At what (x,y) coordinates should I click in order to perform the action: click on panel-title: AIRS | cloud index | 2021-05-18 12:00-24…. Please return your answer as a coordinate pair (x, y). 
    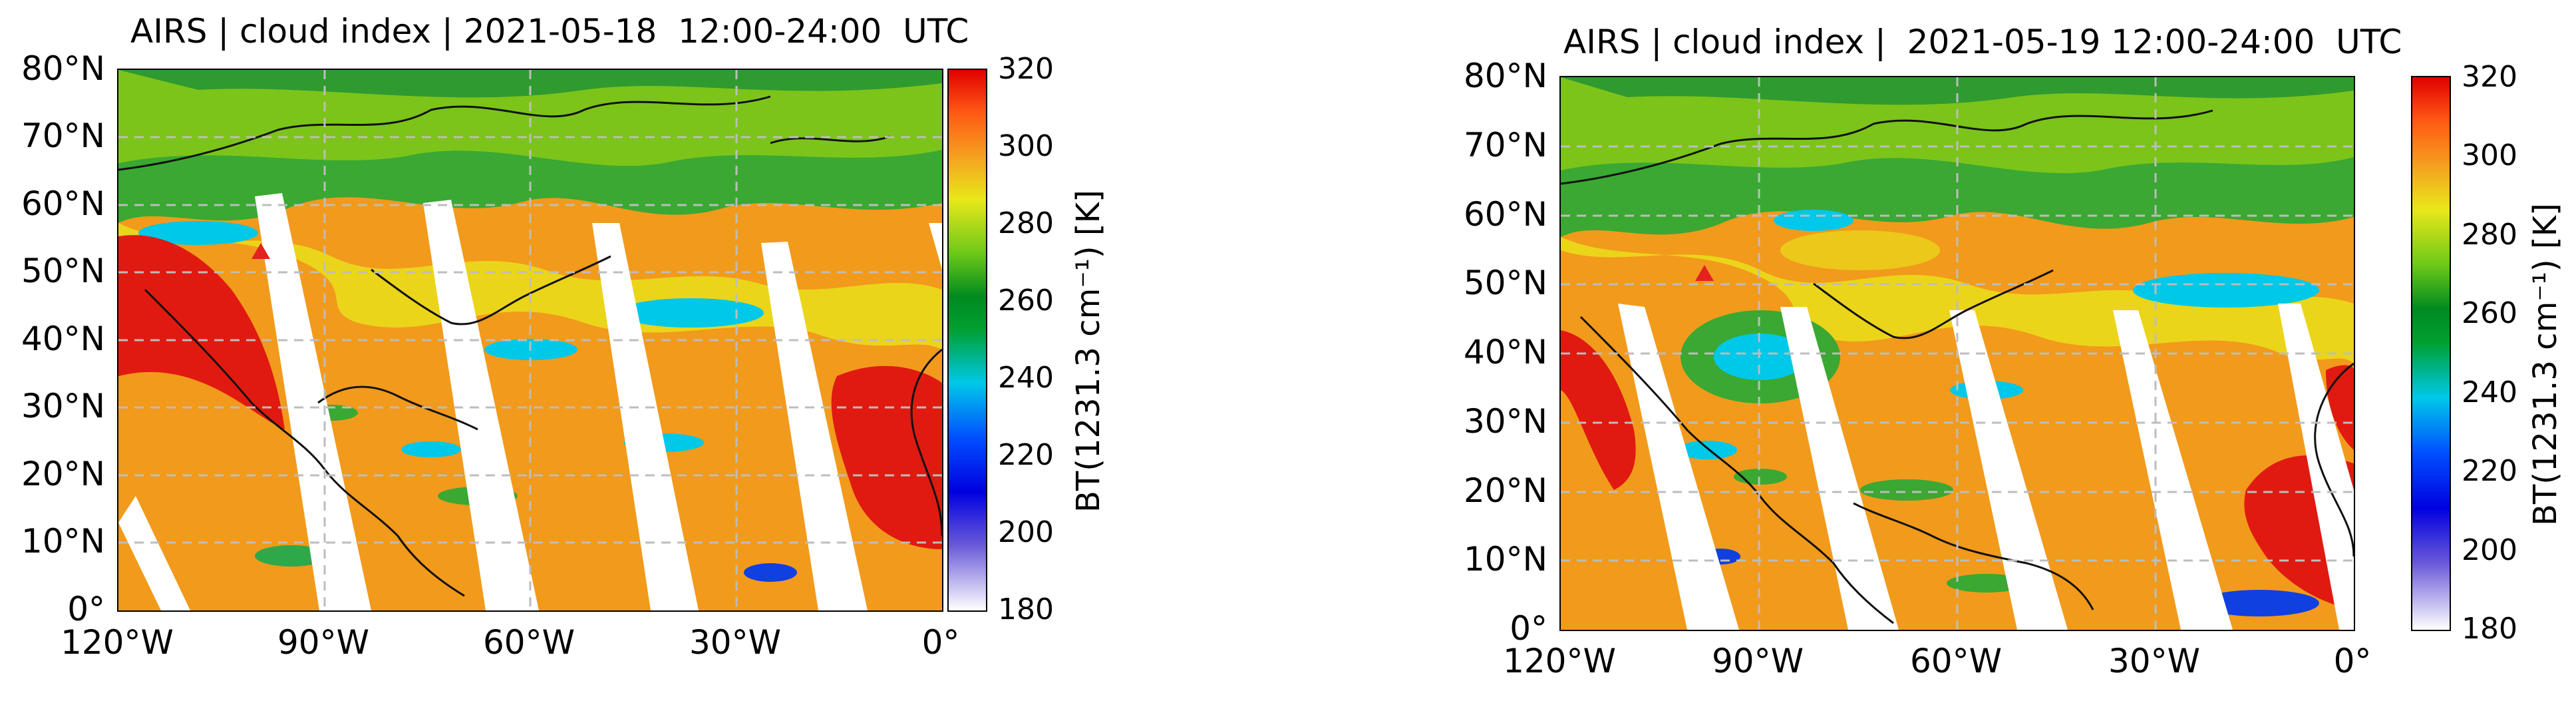
    Looking at the image, I should click on (549, 31).